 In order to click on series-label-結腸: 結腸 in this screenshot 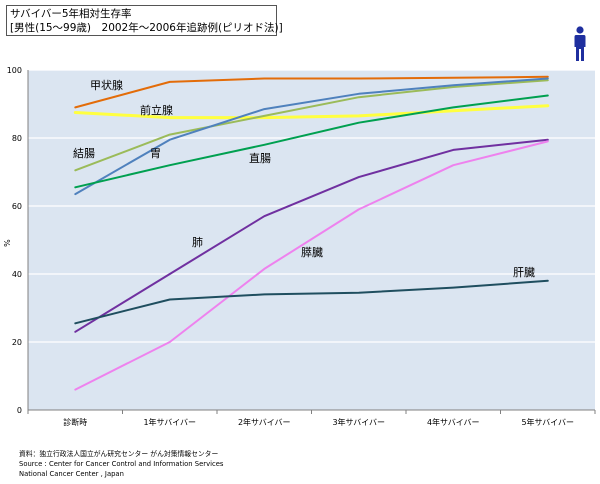, I will do `click(84, 153)`.